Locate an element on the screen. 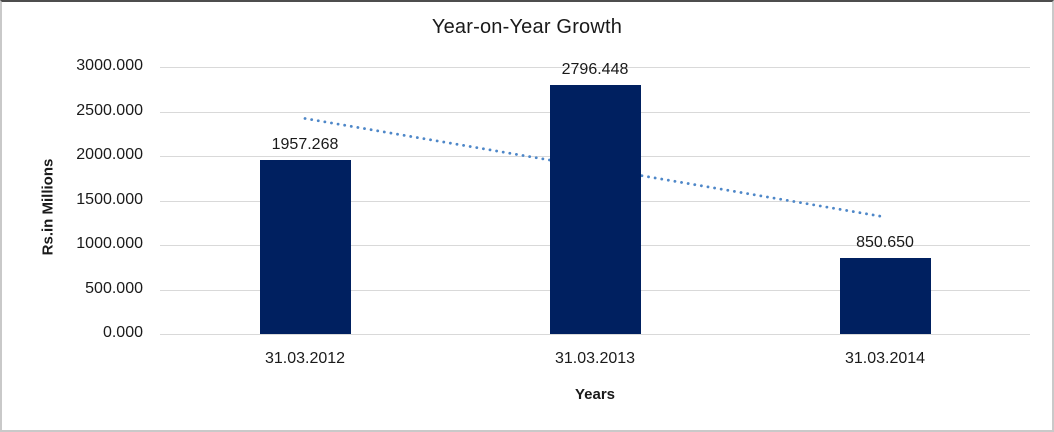 This screenshot has height=432, width=1054. y-tick-label: 3000.000 is located at coordinates (109, 65).